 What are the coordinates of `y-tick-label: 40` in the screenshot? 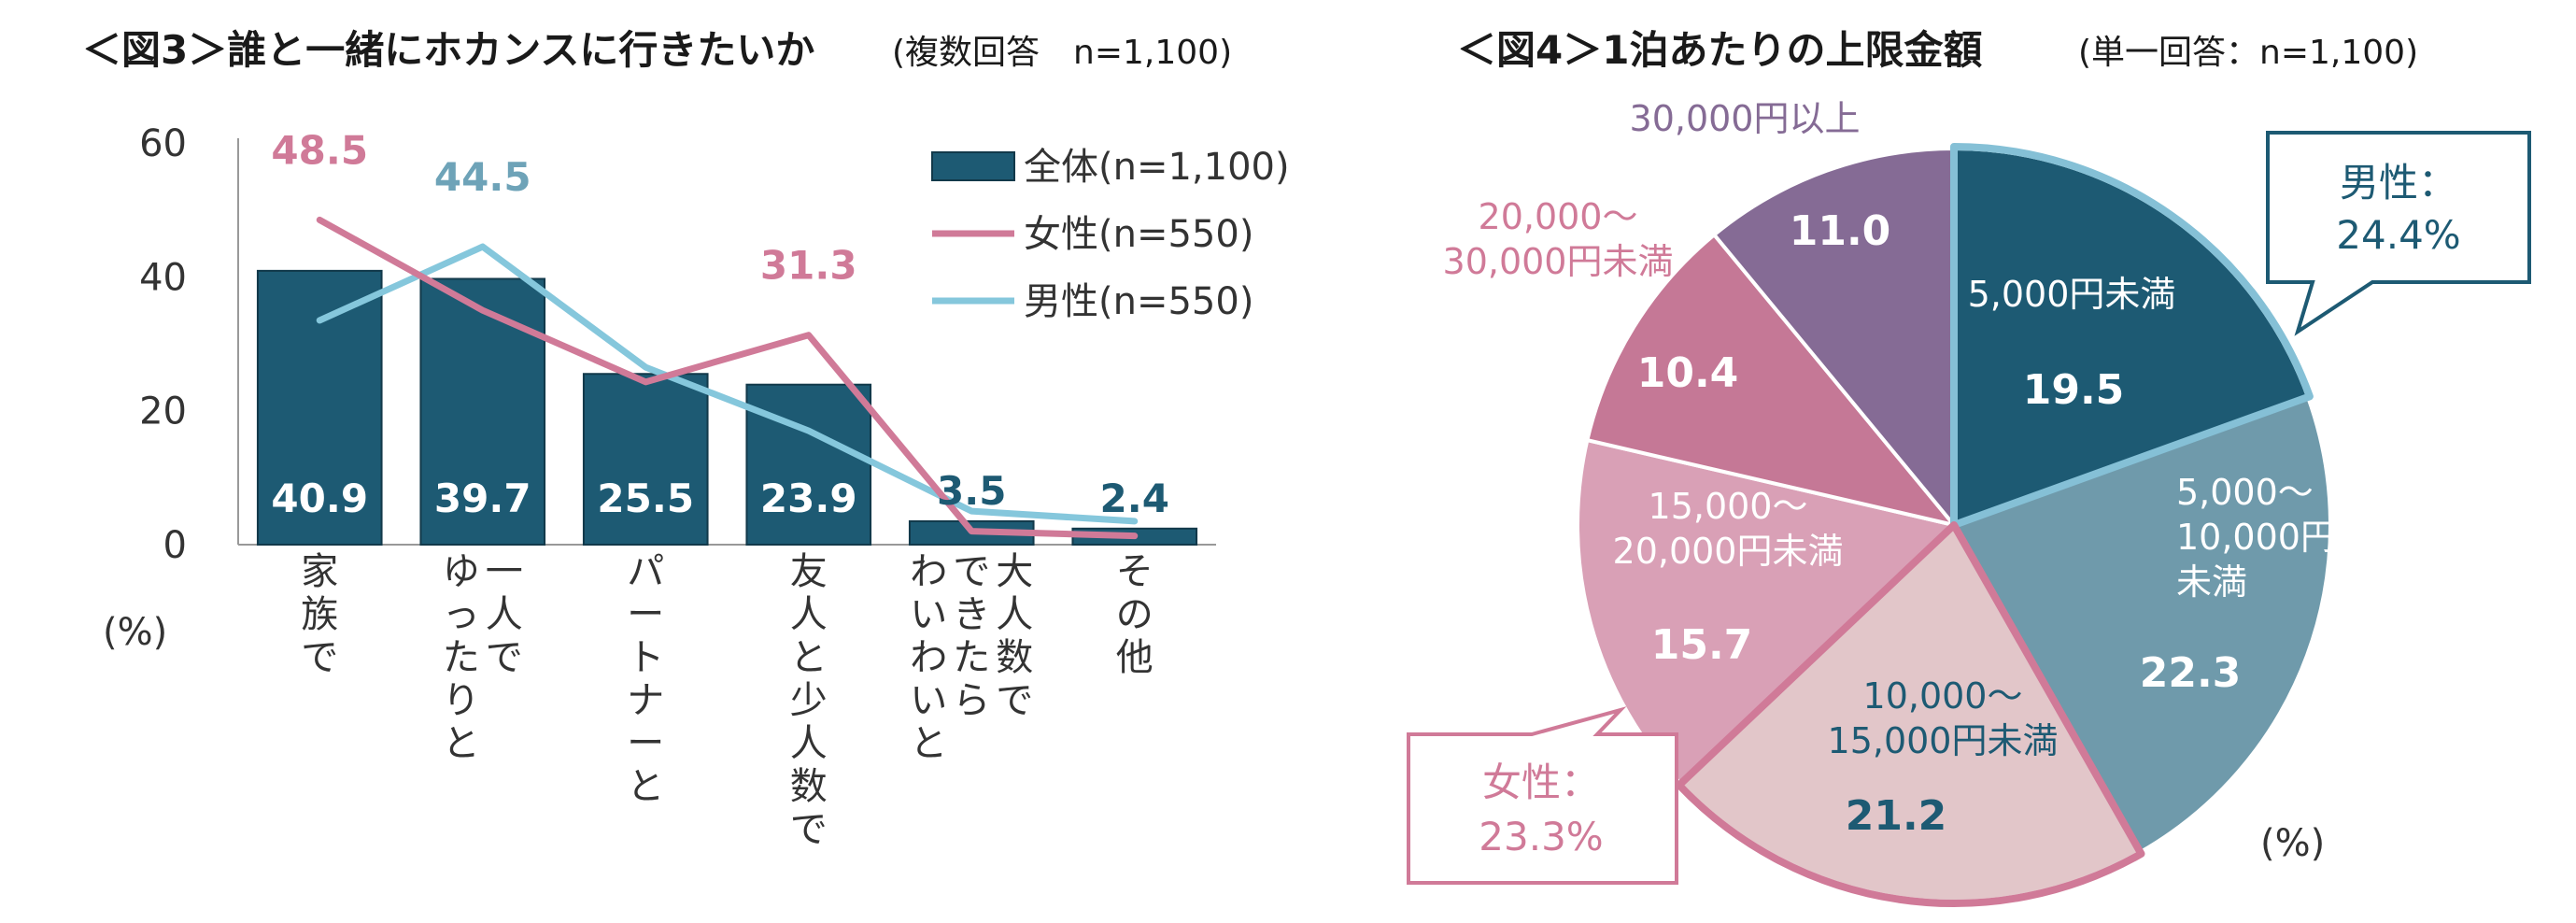 It's located at (163, 277).